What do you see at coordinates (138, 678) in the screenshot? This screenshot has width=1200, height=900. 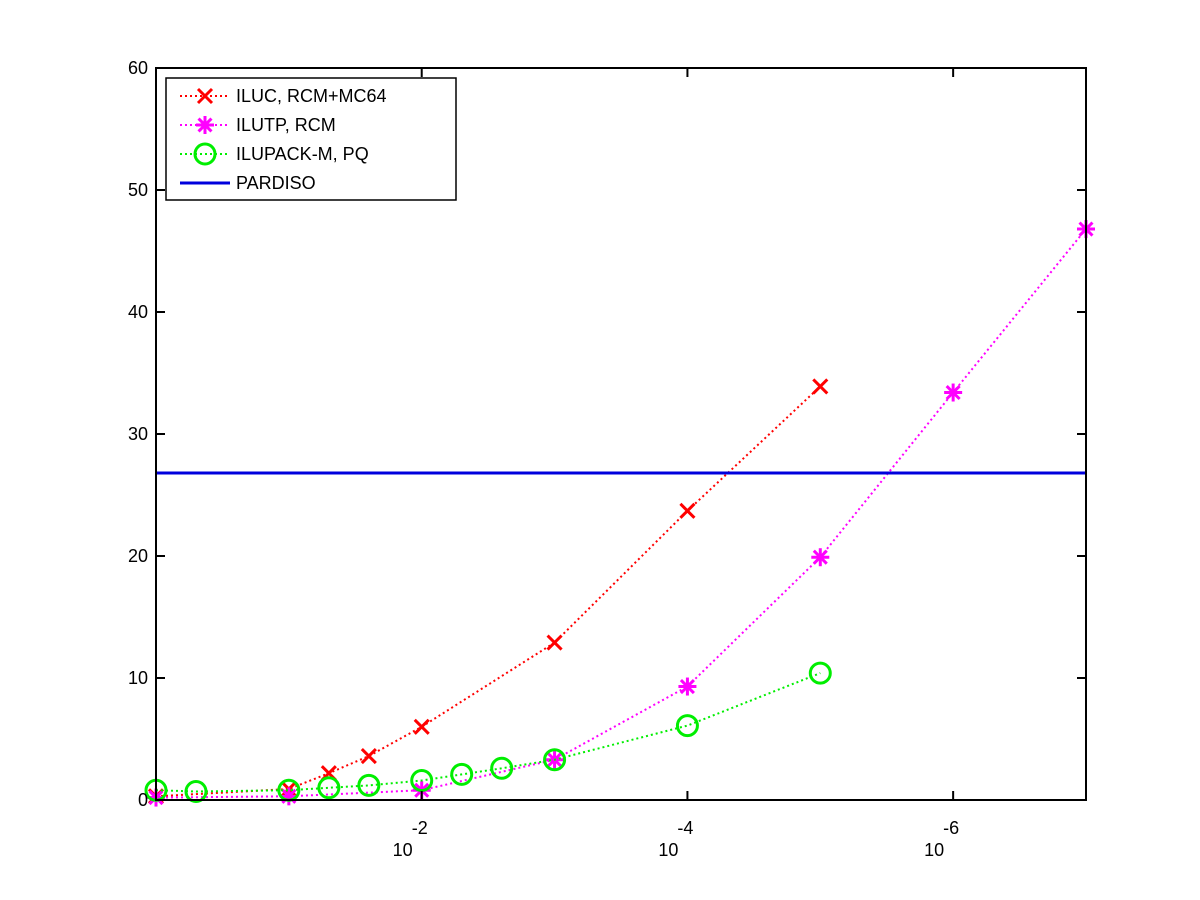 I see `y-tick-label-10: 10` at bounding box center [138, 678].